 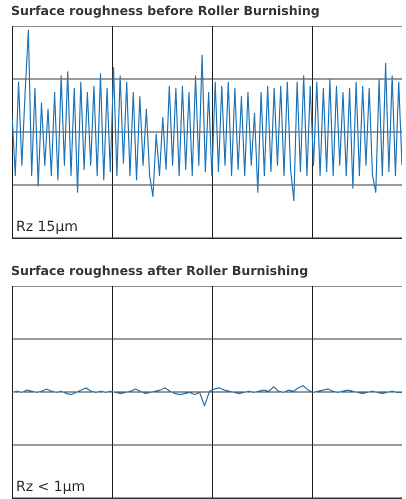 What do you see at coordinates (51, 487) in the screenshot?
I see `annotation: Rz < 1µm` at bounding box center [51, 487].